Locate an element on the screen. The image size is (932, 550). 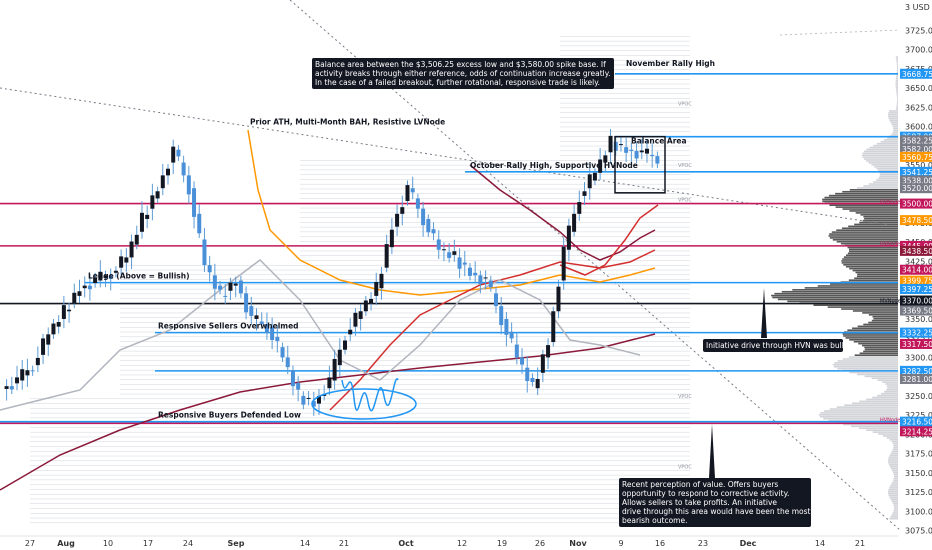
small-profile-label: HVNode is located at coordinates (890, 202).